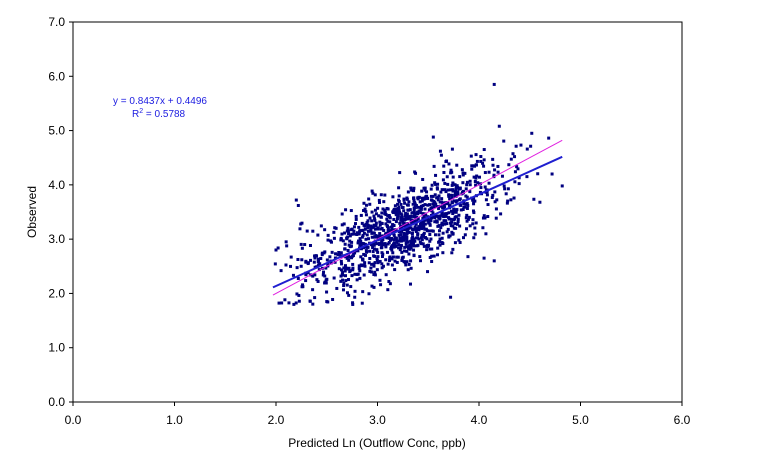 This screenshot has height=460, width=769. Describe the element at coordinates (56, 131) in the screenshot. I see `y-tick-label: 5.0` at that location.